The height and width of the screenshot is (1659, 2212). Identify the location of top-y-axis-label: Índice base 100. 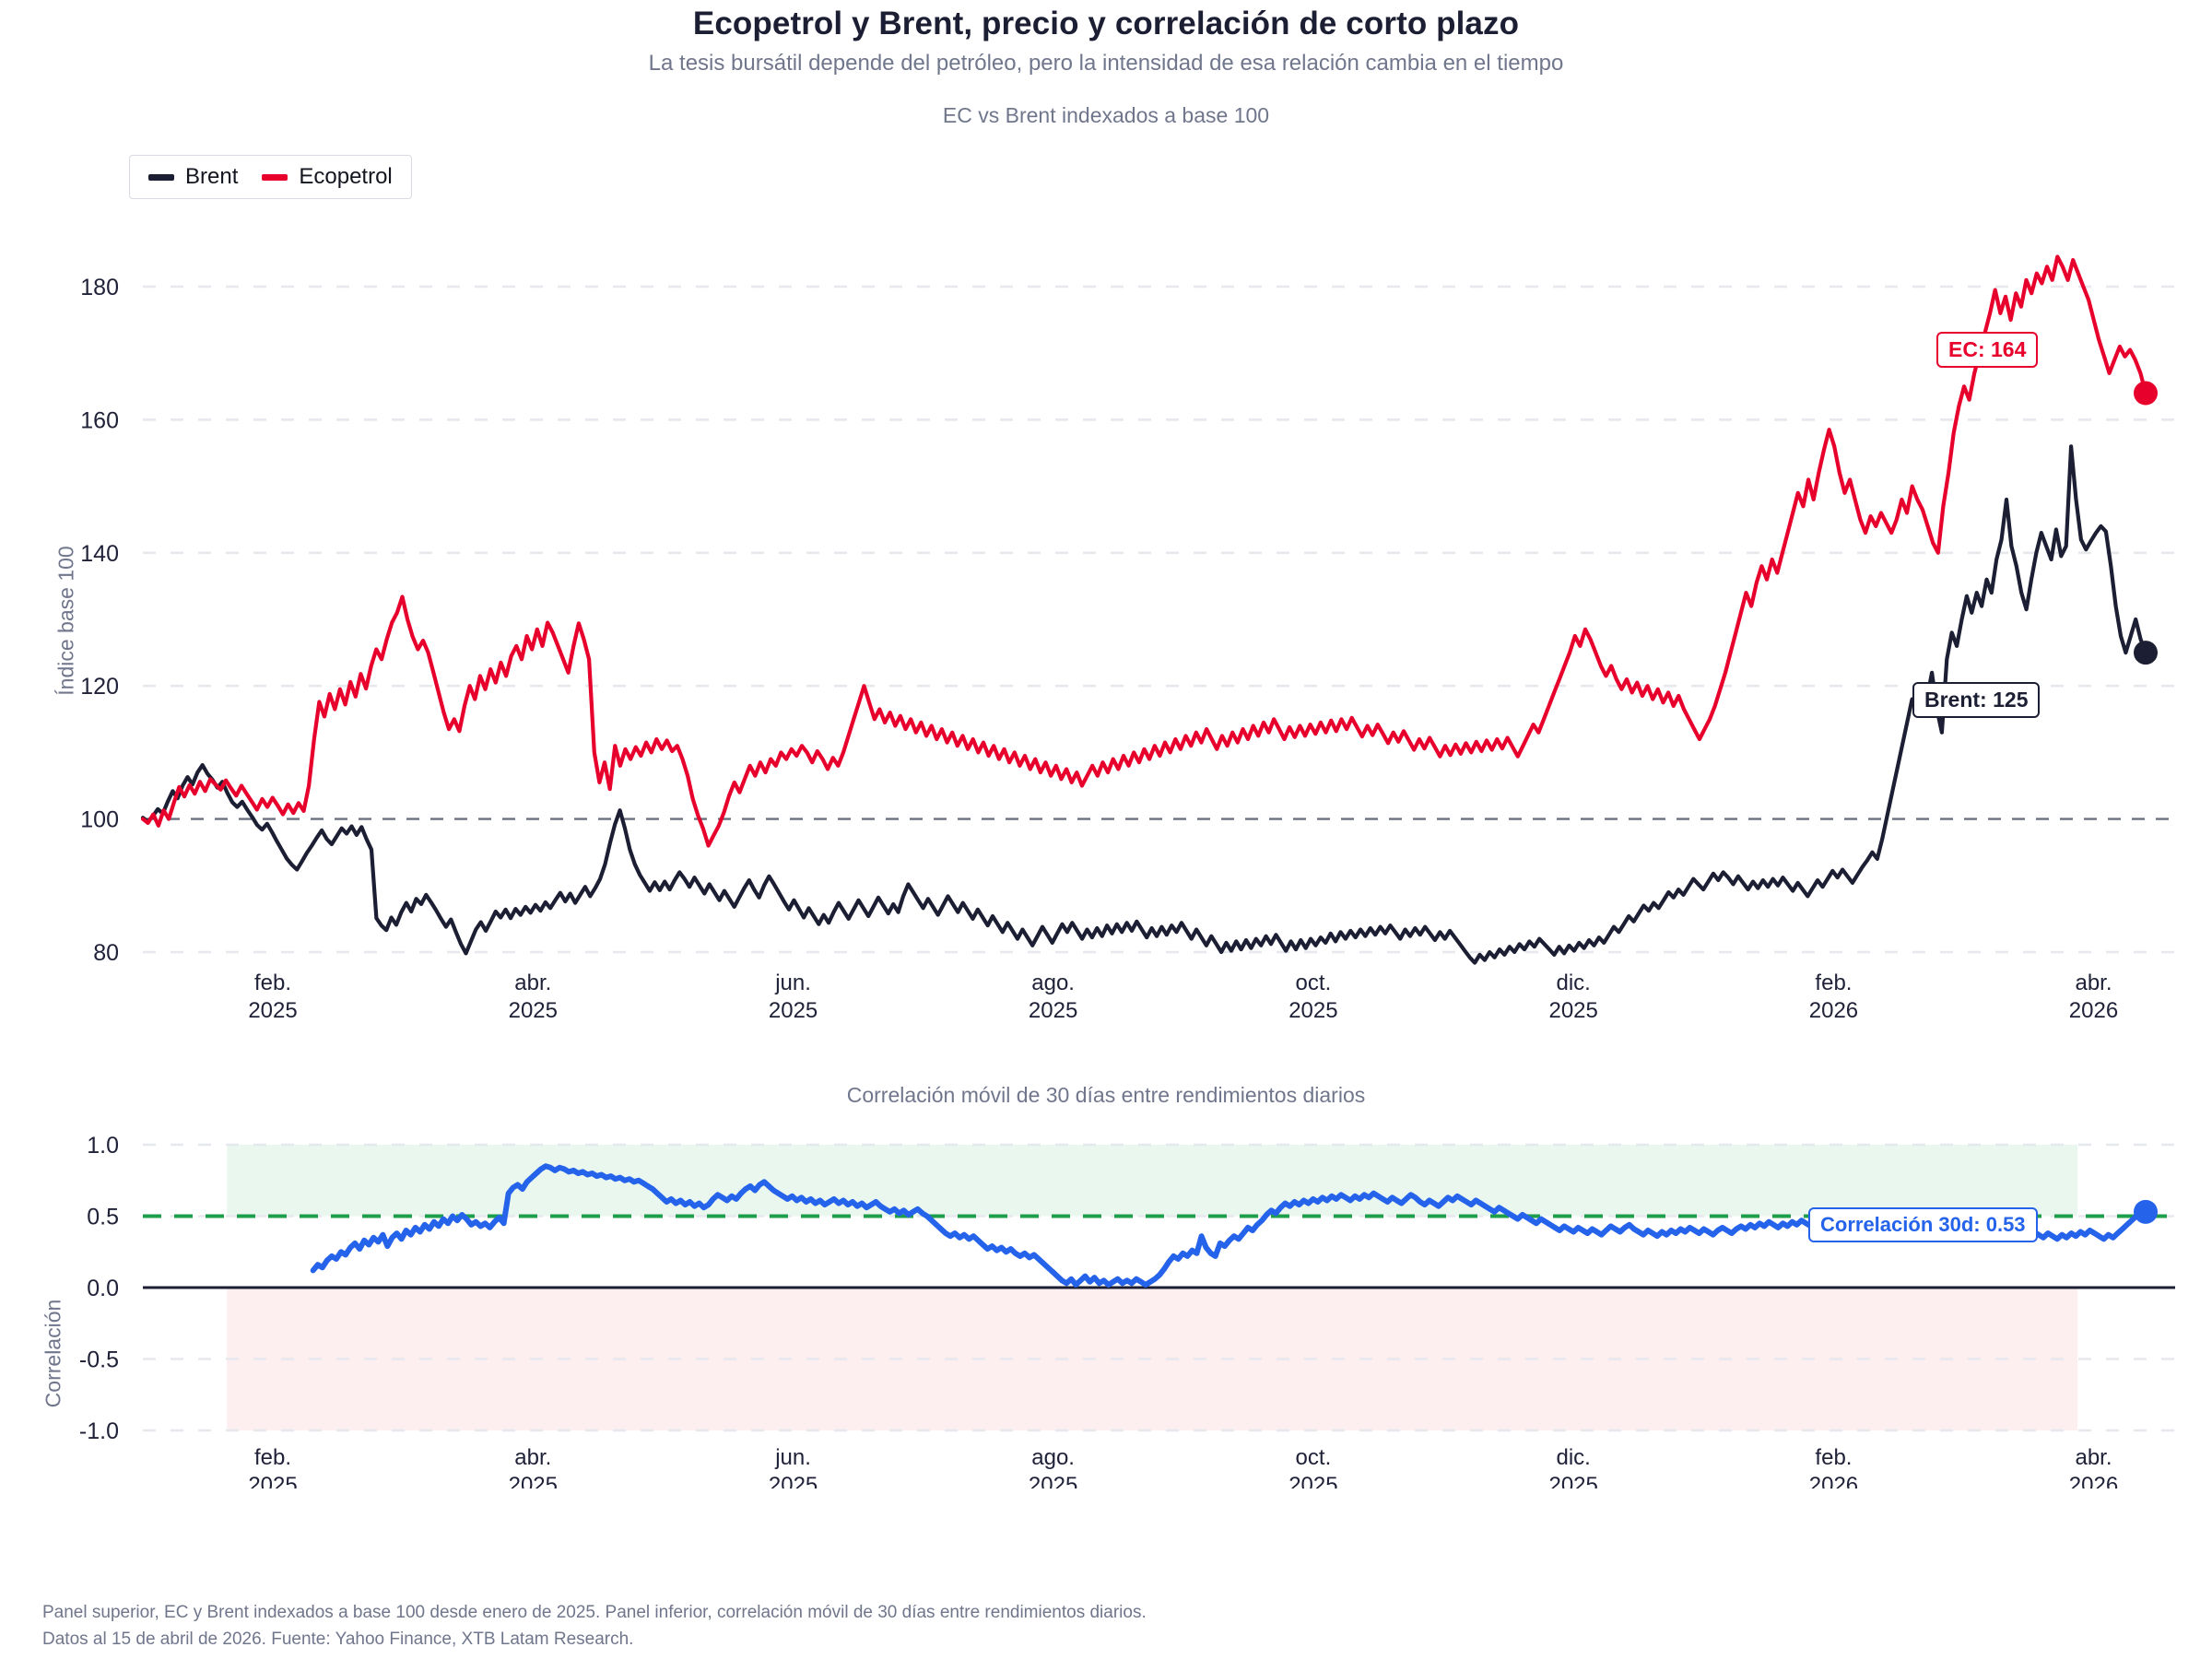
(65, 621).